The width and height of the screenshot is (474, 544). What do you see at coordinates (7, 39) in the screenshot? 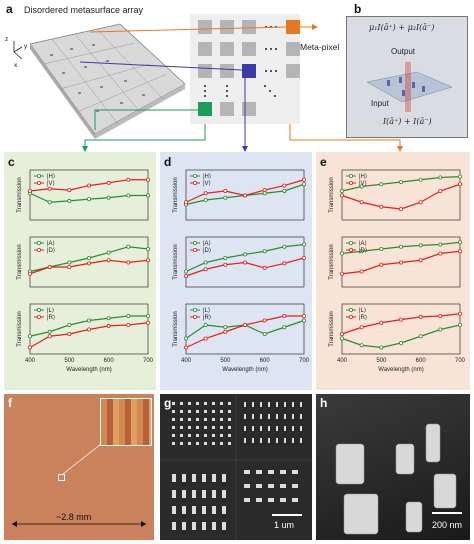
I see `axis-z: z` at bounding box center [7, 39].